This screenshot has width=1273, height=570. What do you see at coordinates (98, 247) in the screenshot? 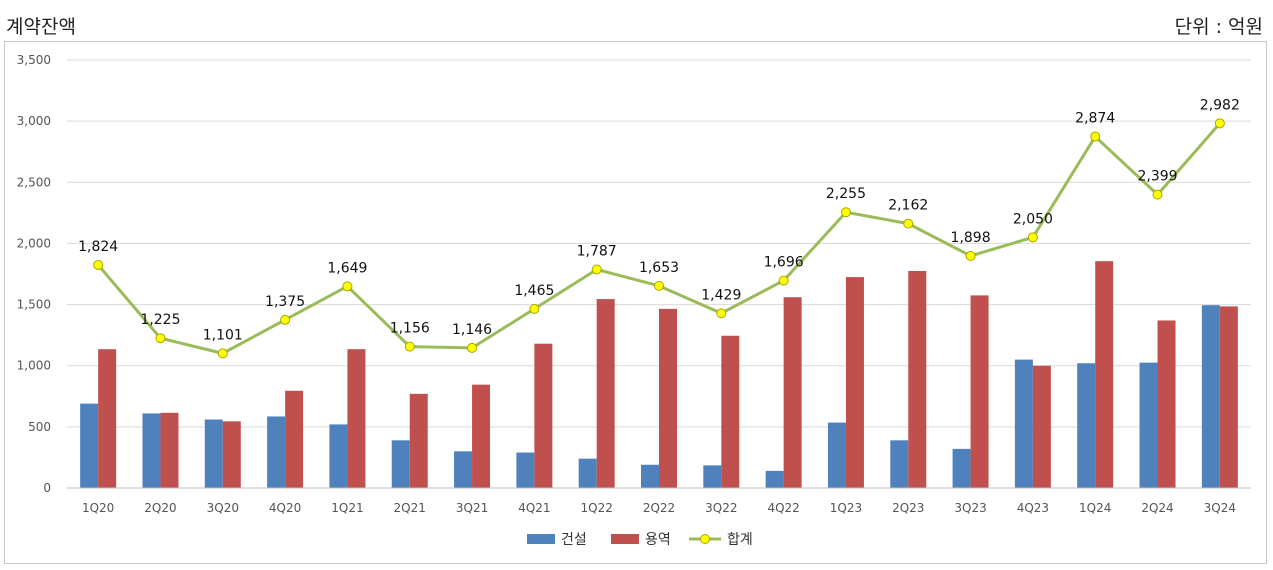
I see `total-data-label: 1,824` at bounding box center [98, 247].